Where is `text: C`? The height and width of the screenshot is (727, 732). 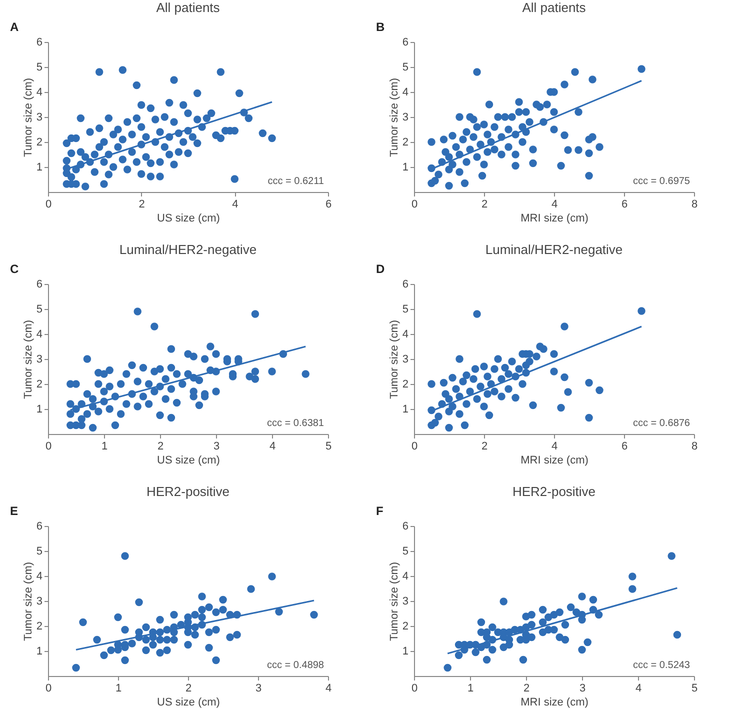 text: C is located at coordinates (14, 269).